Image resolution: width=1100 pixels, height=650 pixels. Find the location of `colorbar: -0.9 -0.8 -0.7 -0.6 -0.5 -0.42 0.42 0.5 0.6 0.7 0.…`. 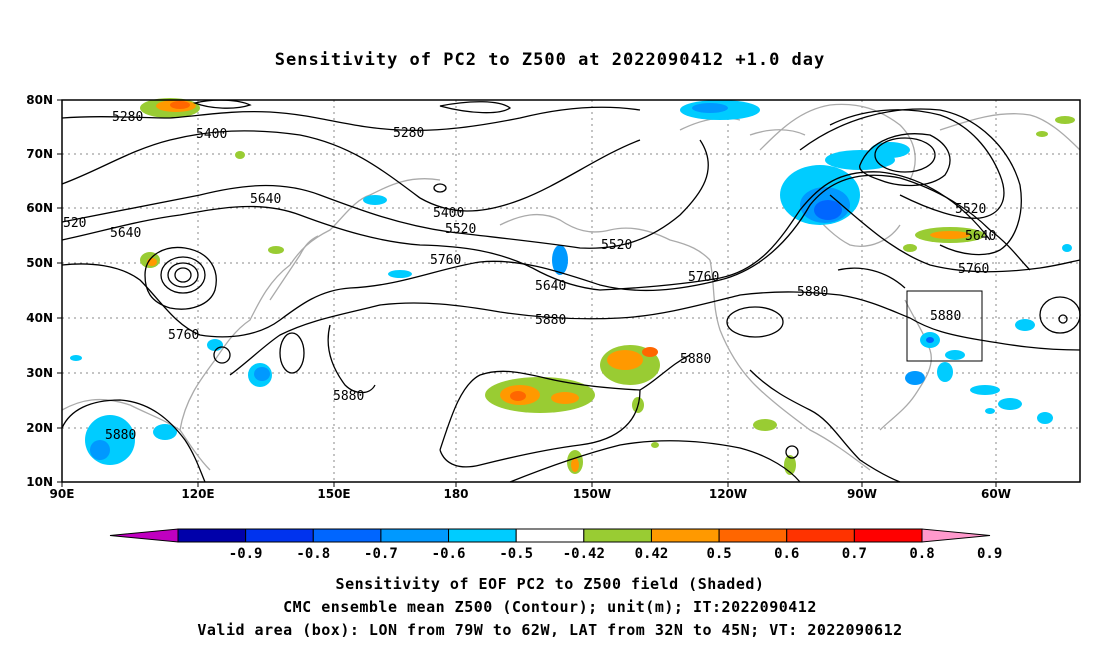

colorbar: -0.9 -0.8 -0.7 -0.6 -0.5 -0.42 0.42 0.5 0.6 0.7 0.… is located at coordinates (555, 545).